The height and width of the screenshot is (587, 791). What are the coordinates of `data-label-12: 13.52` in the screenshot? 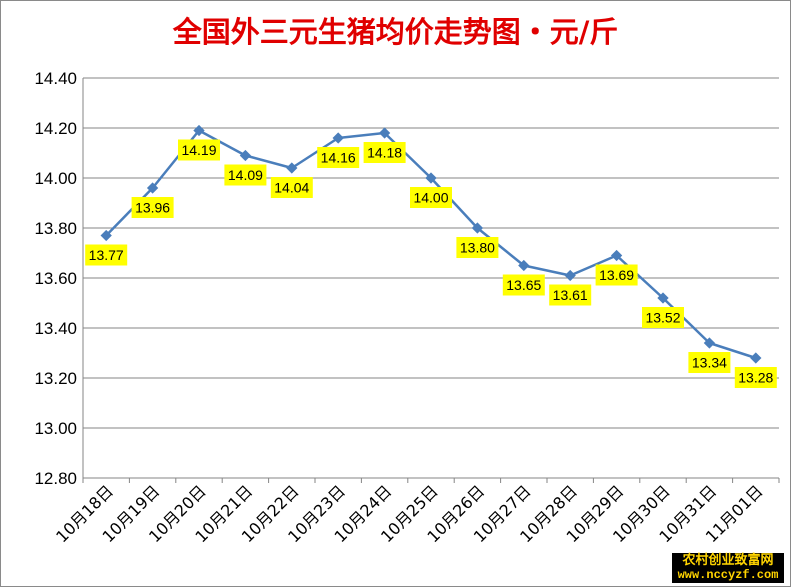 It's located at (662, 318).